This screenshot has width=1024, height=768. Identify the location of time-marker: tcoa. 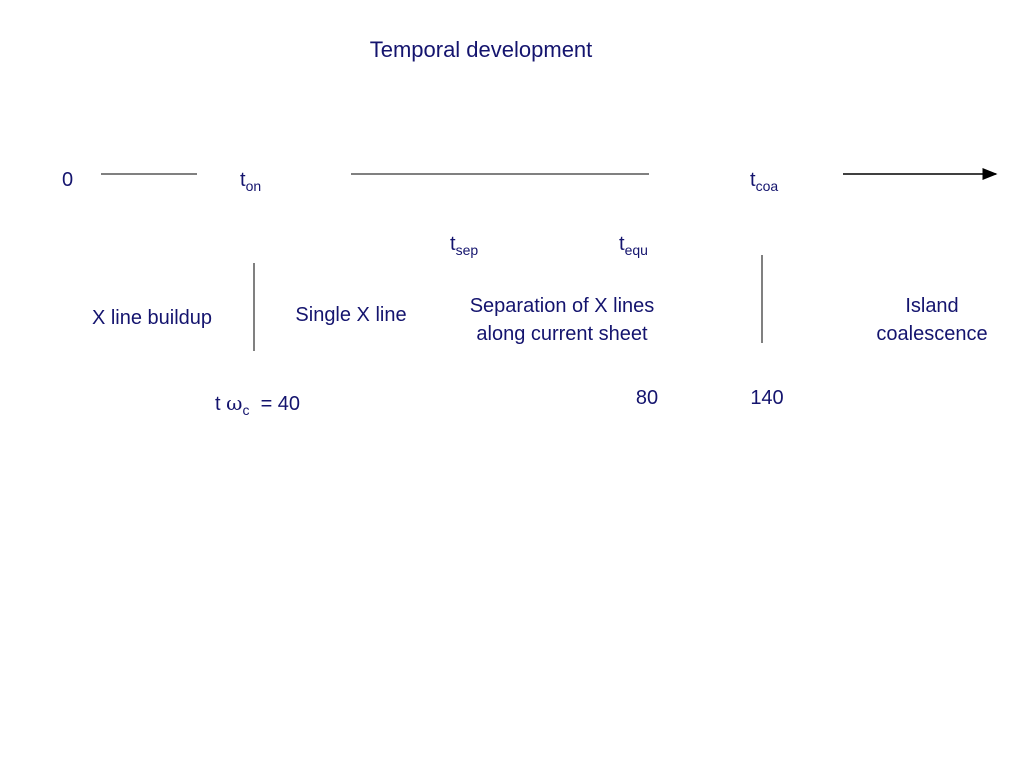
(764, 181).